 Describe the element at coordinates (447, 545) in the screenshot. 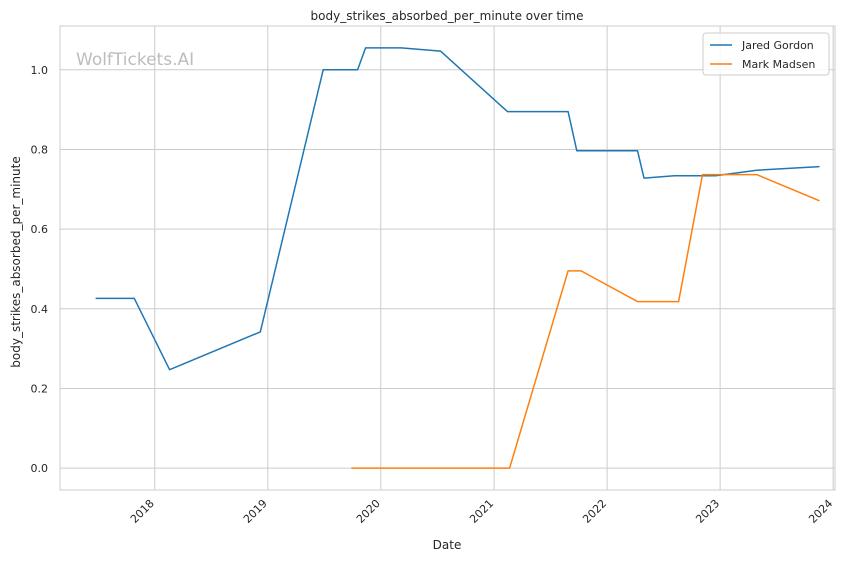

I see `x-axis-label: Date` at that location.